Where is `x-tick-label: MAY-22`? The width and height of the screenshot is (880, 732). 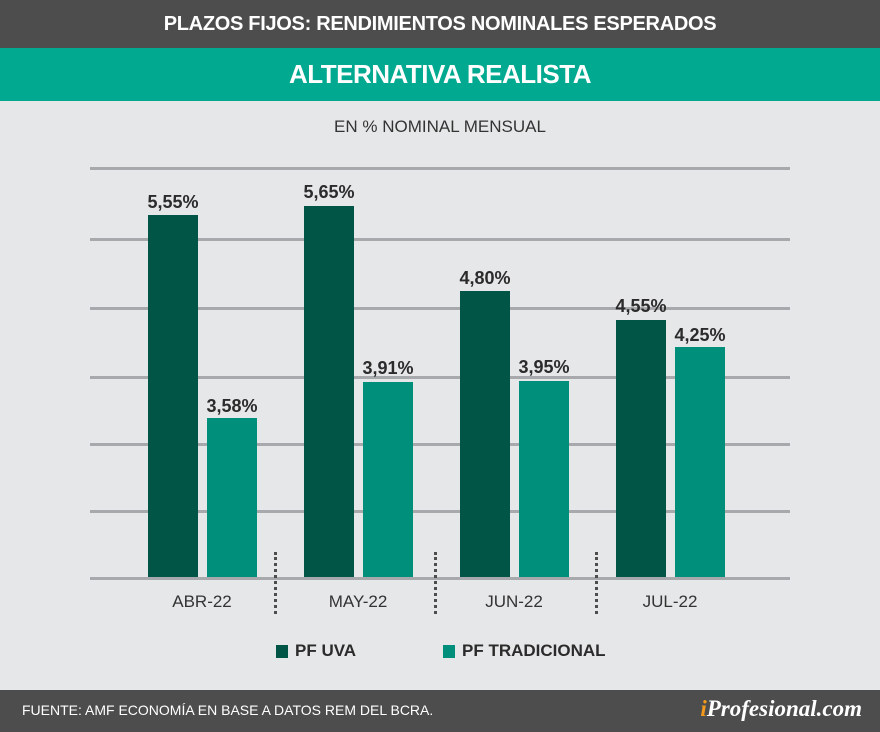
x-tick-label: MAY-22 is located at coordinates (358, 601).